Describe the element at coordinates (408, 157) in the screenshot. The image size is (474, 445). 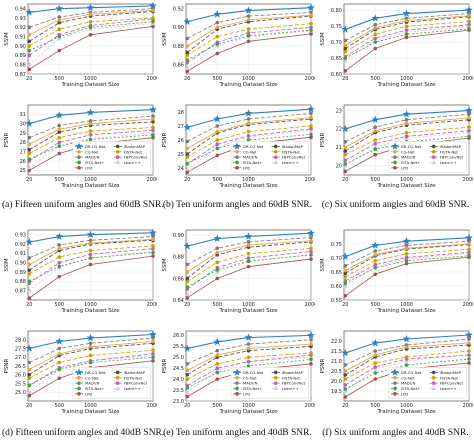
I see `legend-label: MADUN` at that location.